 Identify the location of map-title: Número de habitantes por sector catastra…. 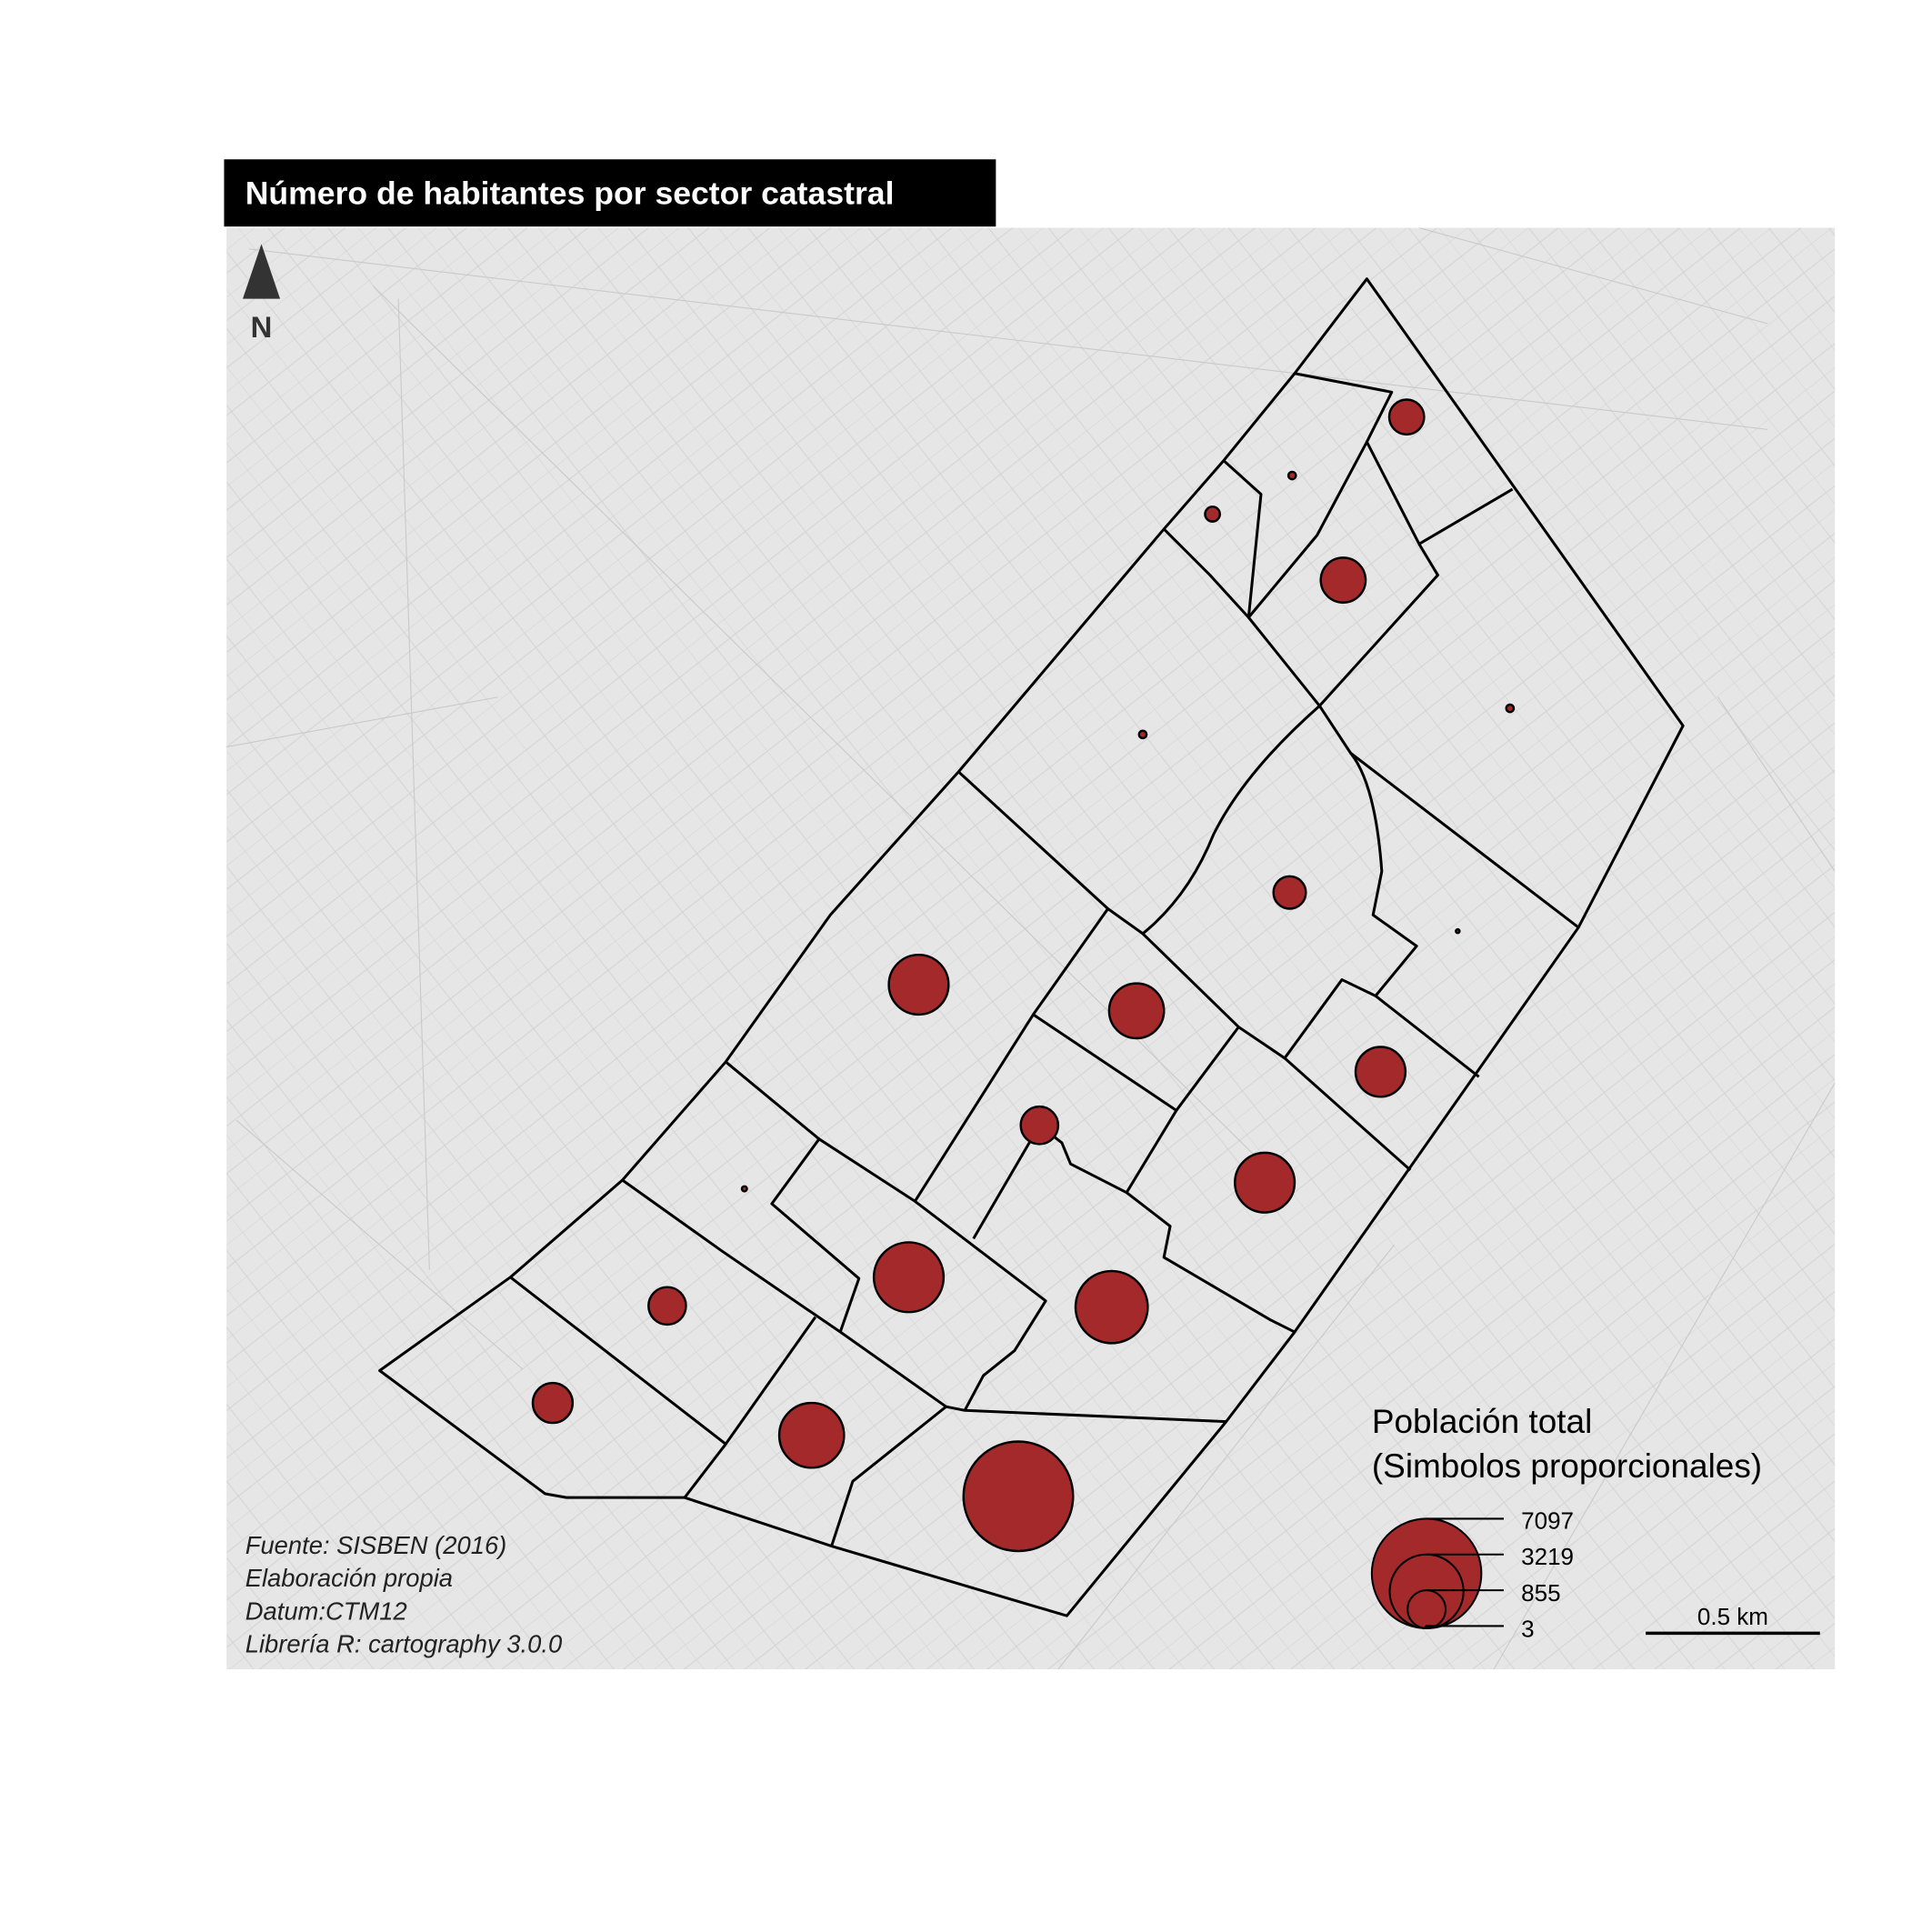
(570, 193).